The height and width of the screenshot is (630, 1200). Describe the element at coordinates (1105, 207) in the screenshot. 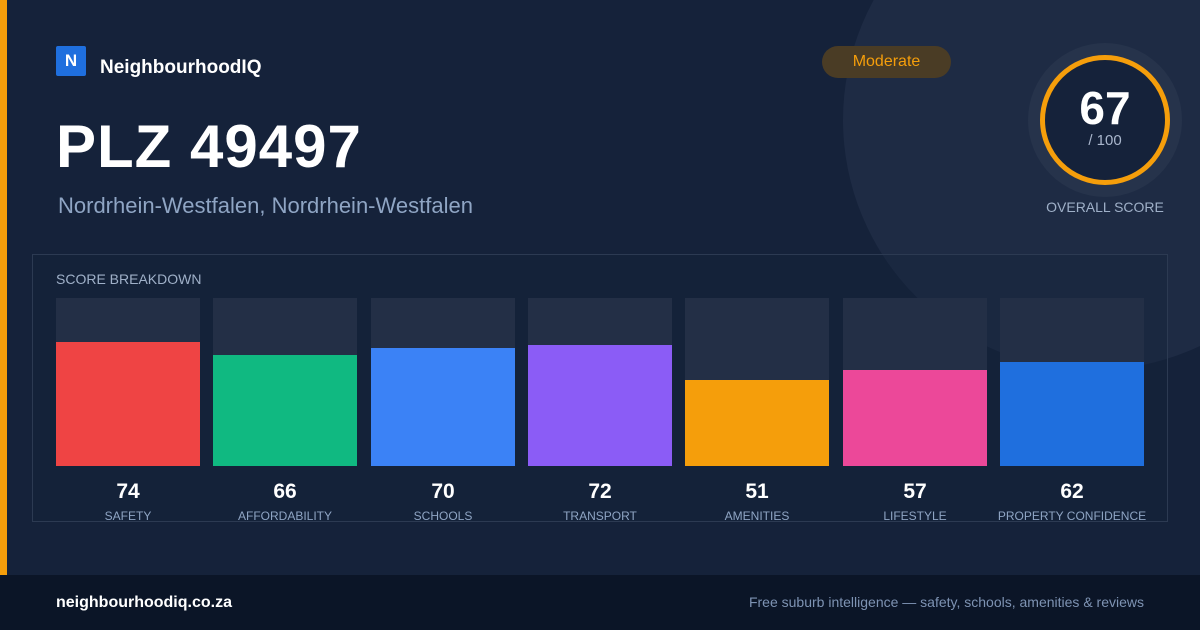

I see `overall-score-label: OVERALL SCORE` at that location.